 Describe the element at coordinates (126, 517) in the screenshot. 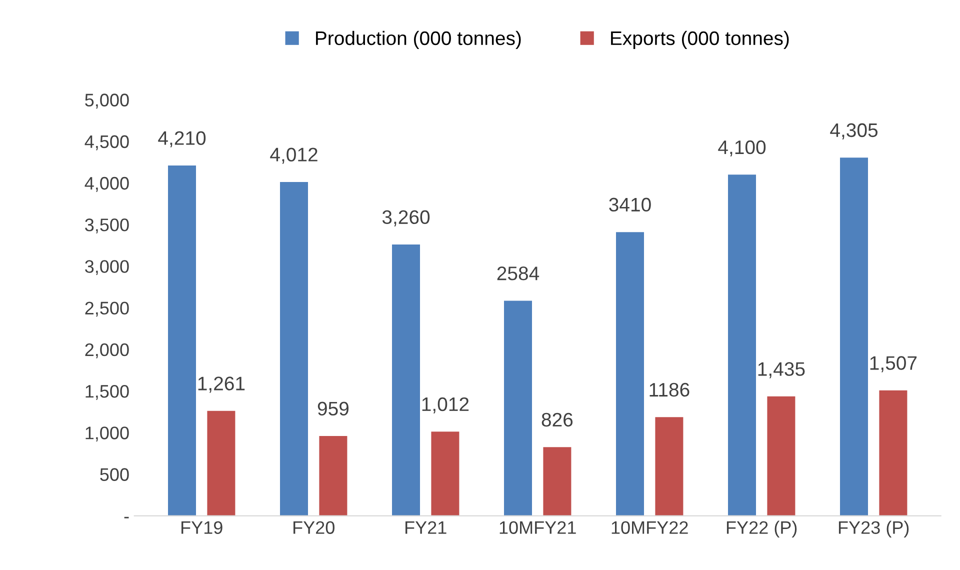

I see `y-tick-label: -` at that location.